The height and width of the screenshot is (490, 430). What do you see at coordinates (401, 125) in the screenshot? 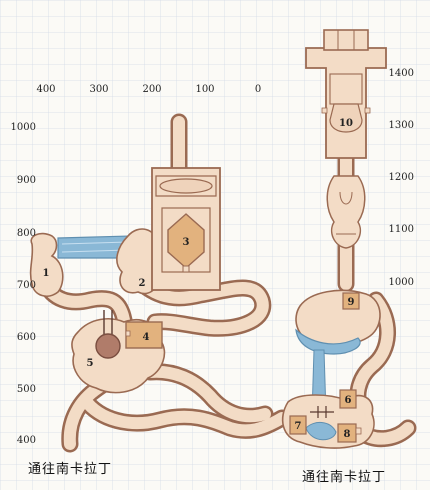
I see `axis-right-tick: 1300` at bounding box center [401, 125].